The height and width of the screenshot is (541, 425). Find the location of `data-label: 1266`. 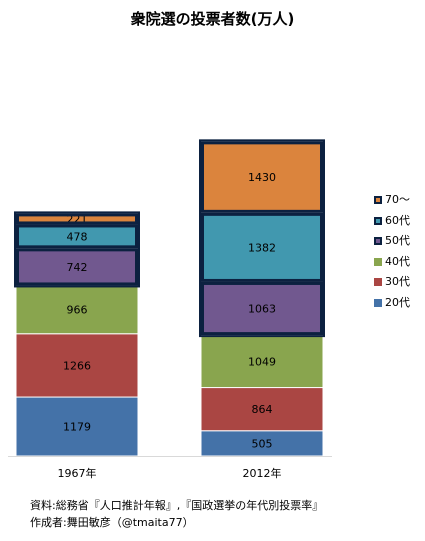

data-label: 1266 is located at coordinates (77, 365).